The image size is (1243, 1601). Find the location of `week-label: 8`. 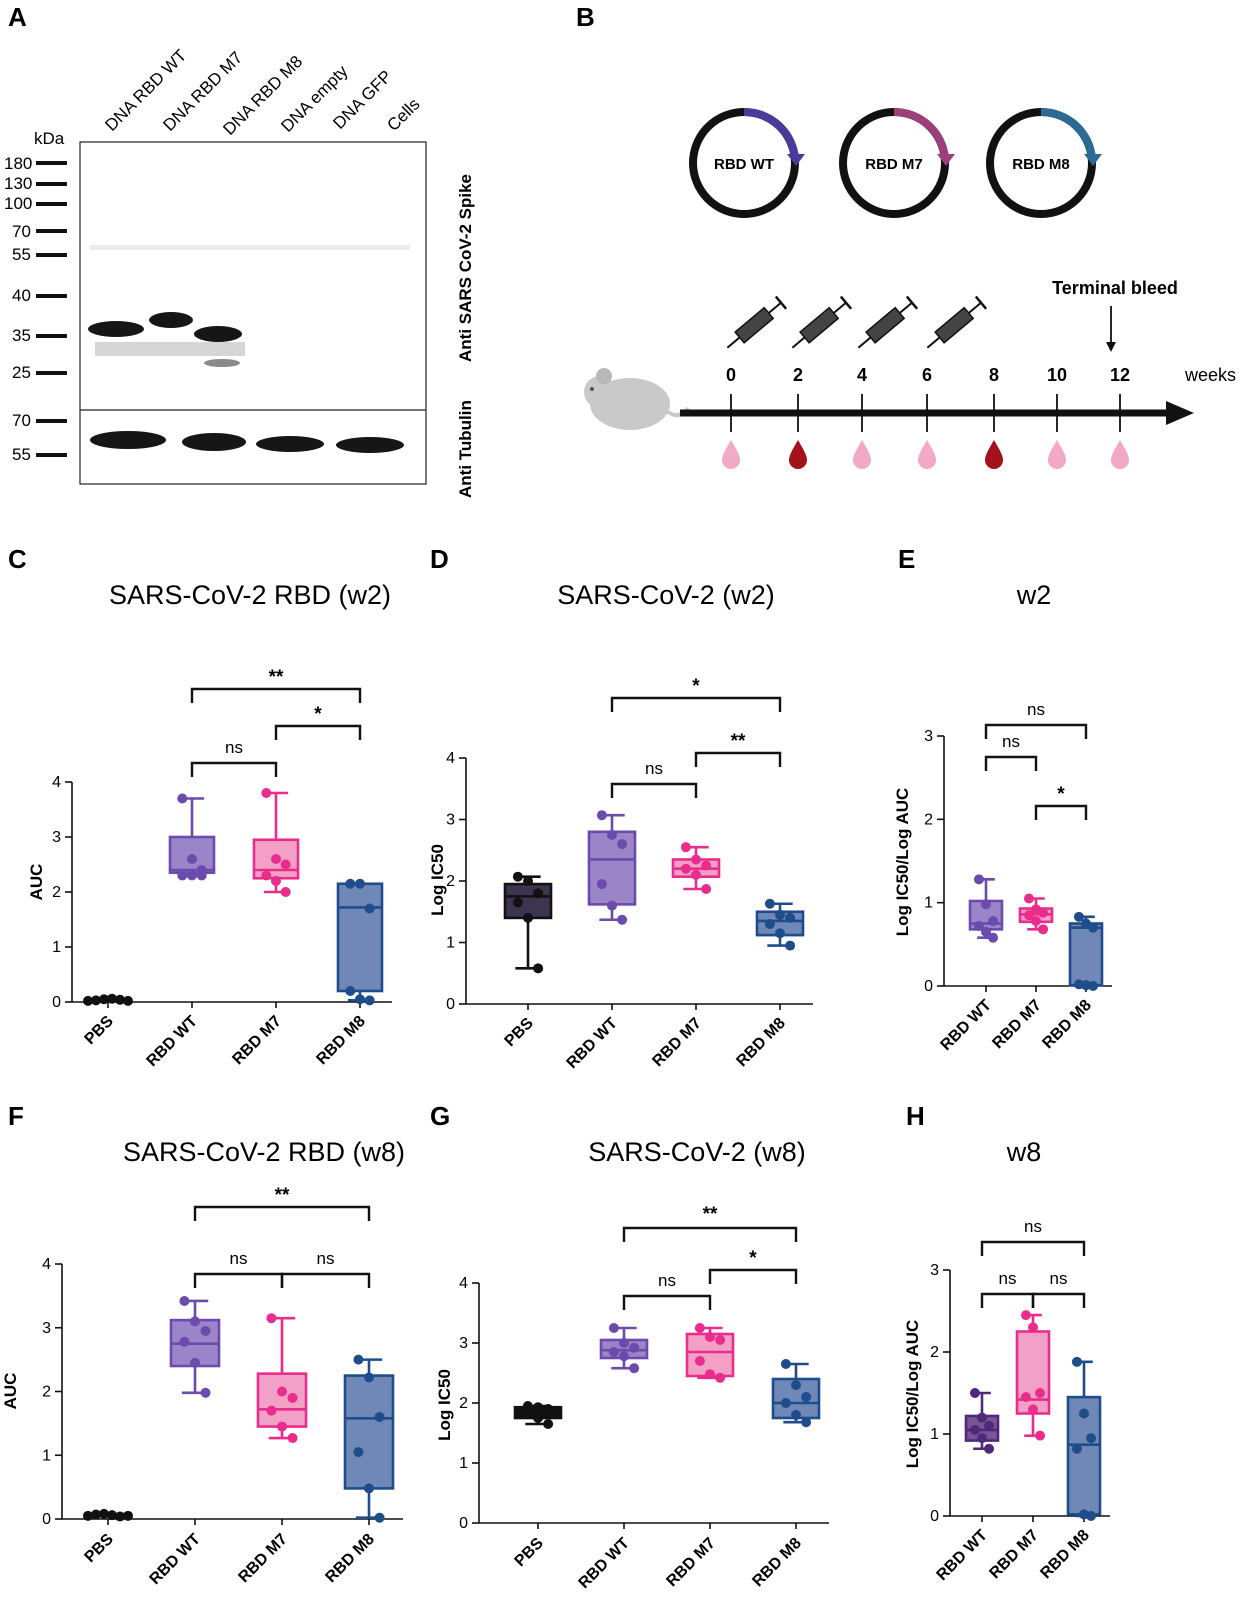

week-label: 8 is located at coordinates (994, 375).